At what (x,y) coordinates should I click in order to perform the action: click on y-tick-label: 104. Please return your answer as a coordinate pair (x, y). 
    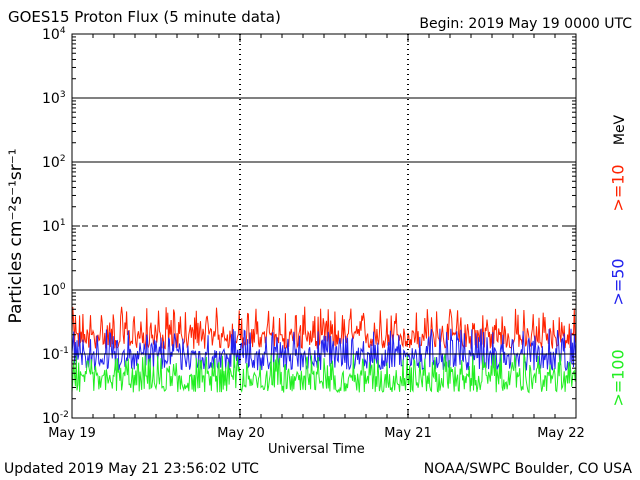
    Looking at the image, I should click on (54, 34).